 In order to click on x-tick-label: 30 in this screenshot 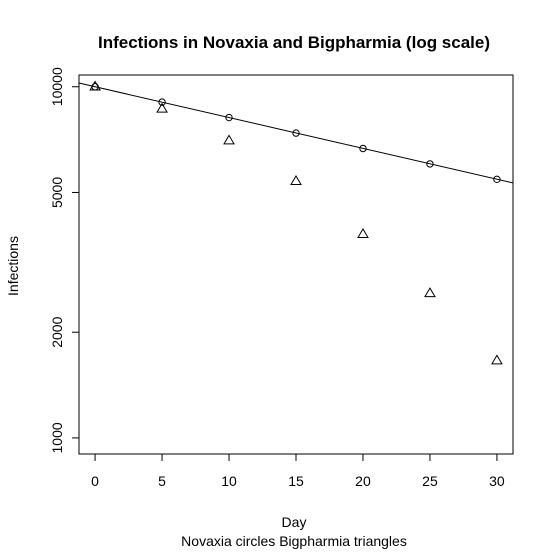, I will do `click(497, 481)`.